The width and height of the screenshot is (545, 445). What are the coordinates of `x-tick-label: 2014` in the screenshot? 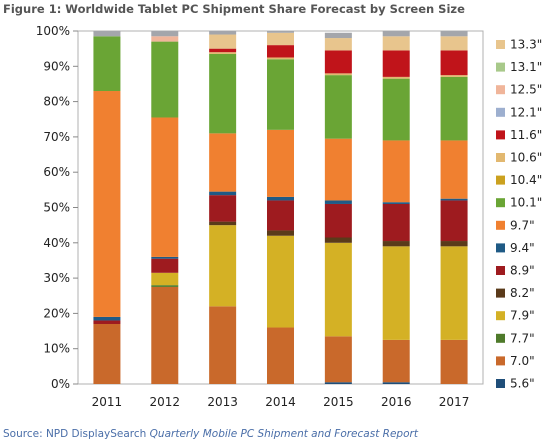 It's located at (280, 402).